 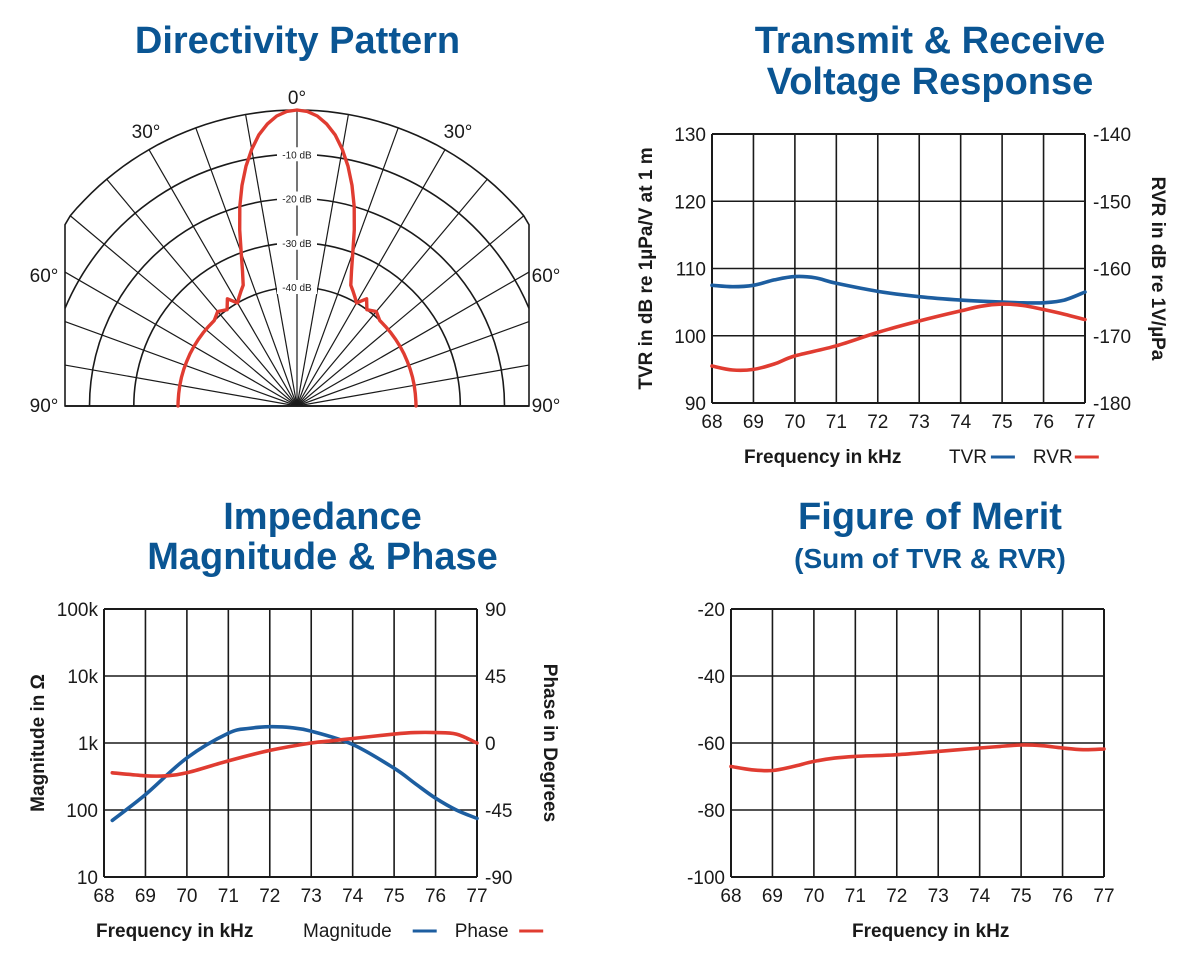 I want to click on tvr_rvr-y2-tick: -170, so click(x=1112, y=337).